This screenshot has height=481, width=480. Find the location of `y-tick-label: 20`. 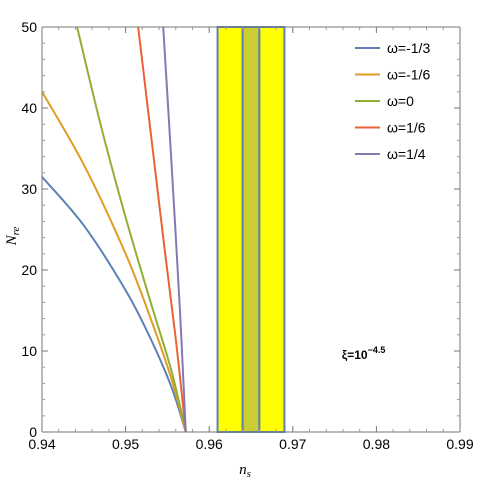

y-tick-label: 20 is located at coordinates (29, 270).